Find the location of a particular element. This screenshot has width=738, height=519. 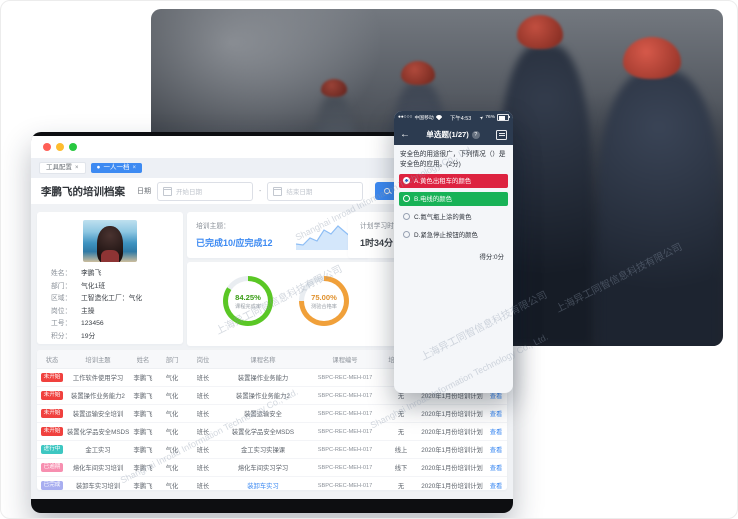

gauge-value: 84.25% is located at coordinates (248, 297).